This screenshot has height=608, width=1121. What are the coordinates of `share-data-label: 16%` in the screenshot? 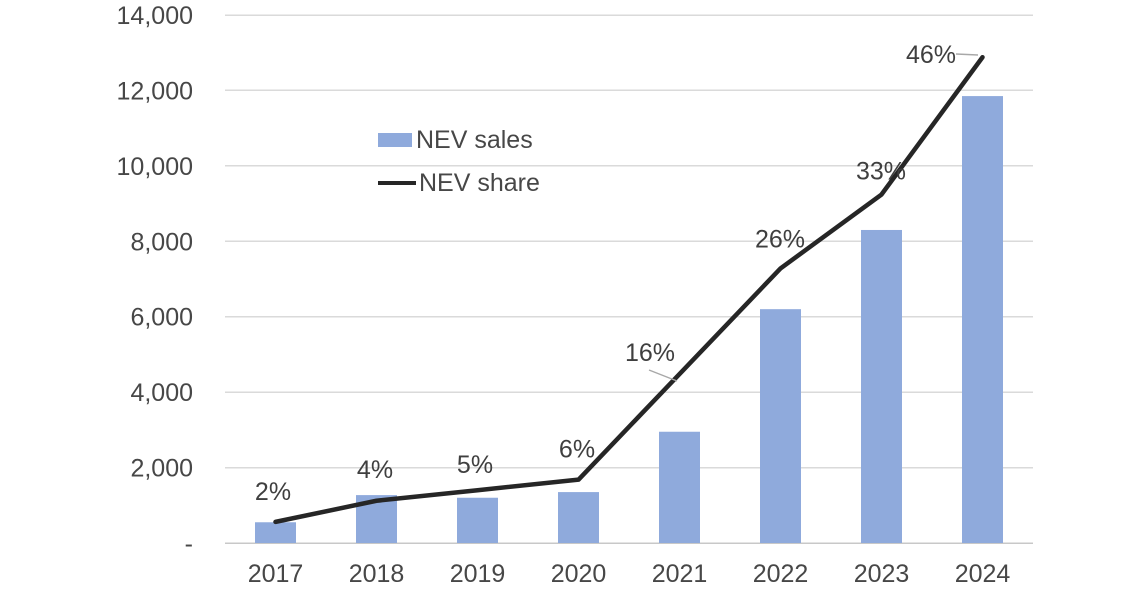 It's located at (650, 353).